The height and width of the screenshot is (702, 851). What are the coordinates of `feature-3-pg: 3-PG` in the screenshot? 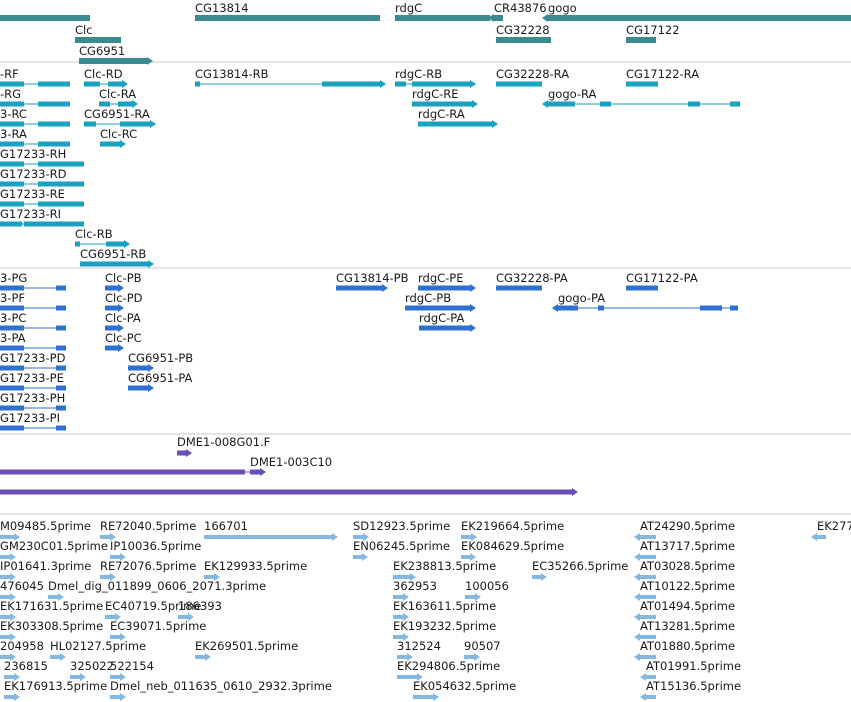 It's located at (33, 281).